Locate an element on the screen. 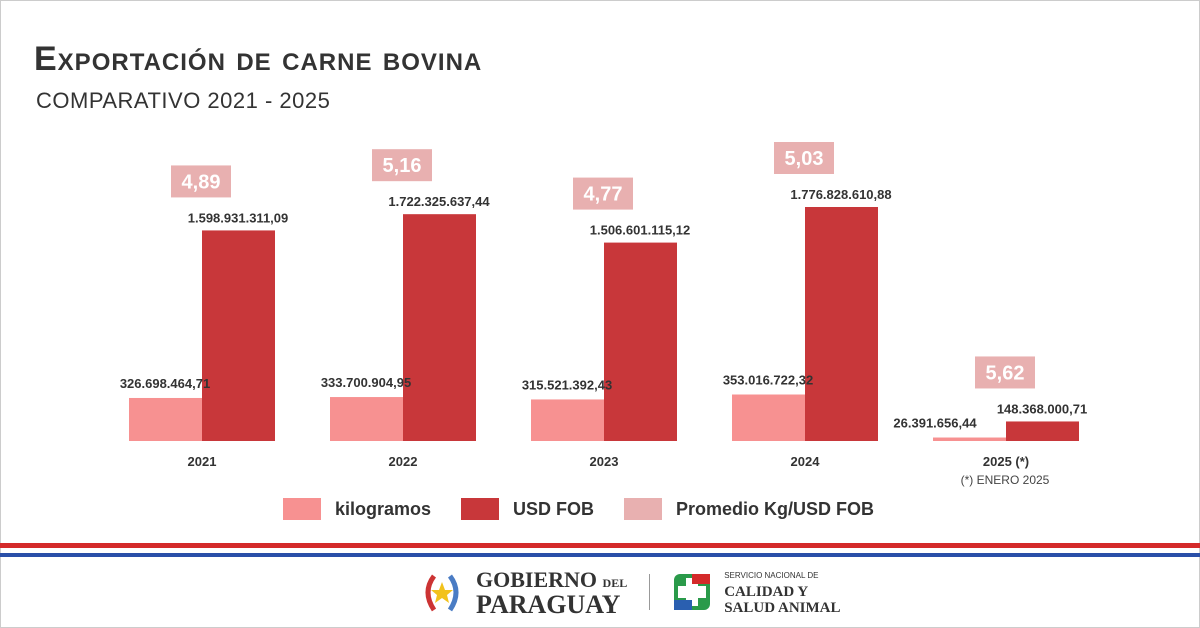  chart-title: Exportación de carne bovina is located at coordinates (258, 59).